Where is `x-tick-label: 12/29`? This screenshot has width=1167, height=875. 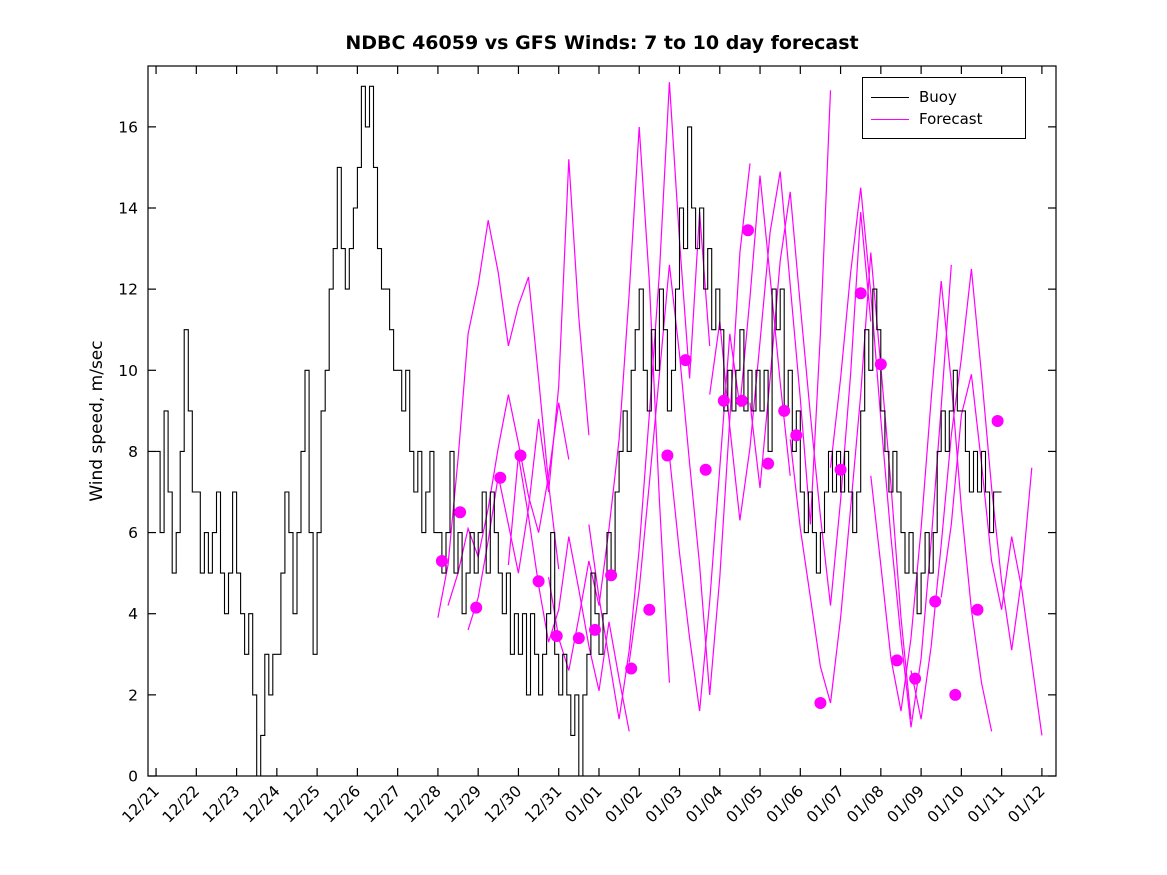
x-tick-label: 12/29 is located at coordinates (463, 804).